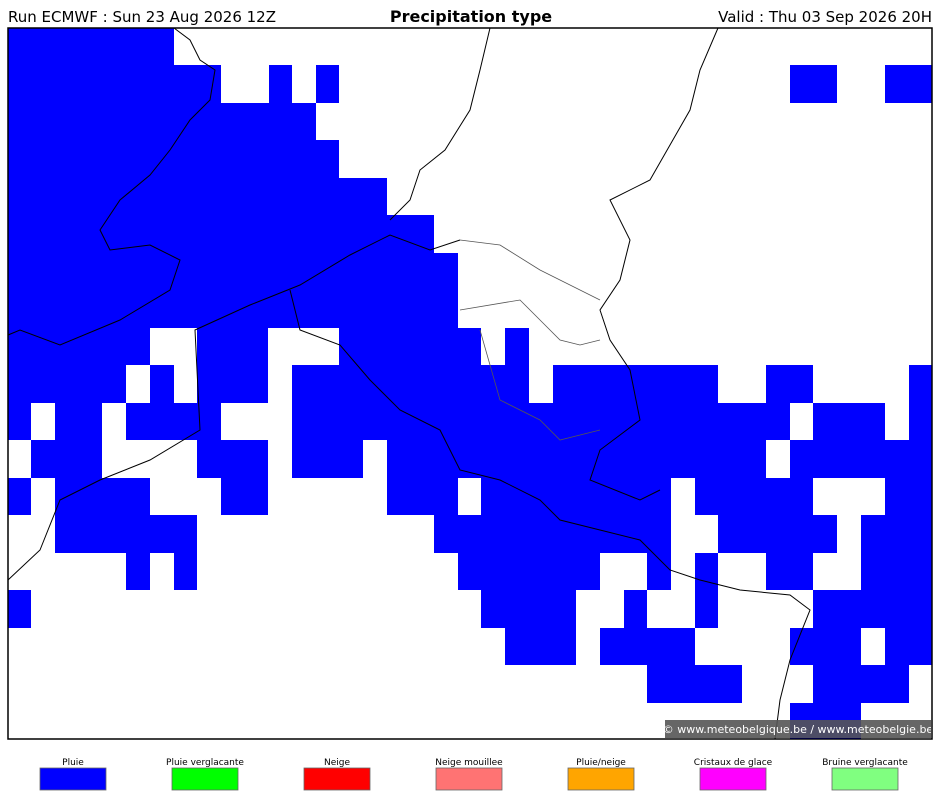  What do you see at coordinates (73, 763) in the screenshot?
I see `legend-label: Pluie` at bounding box center [73, 763].